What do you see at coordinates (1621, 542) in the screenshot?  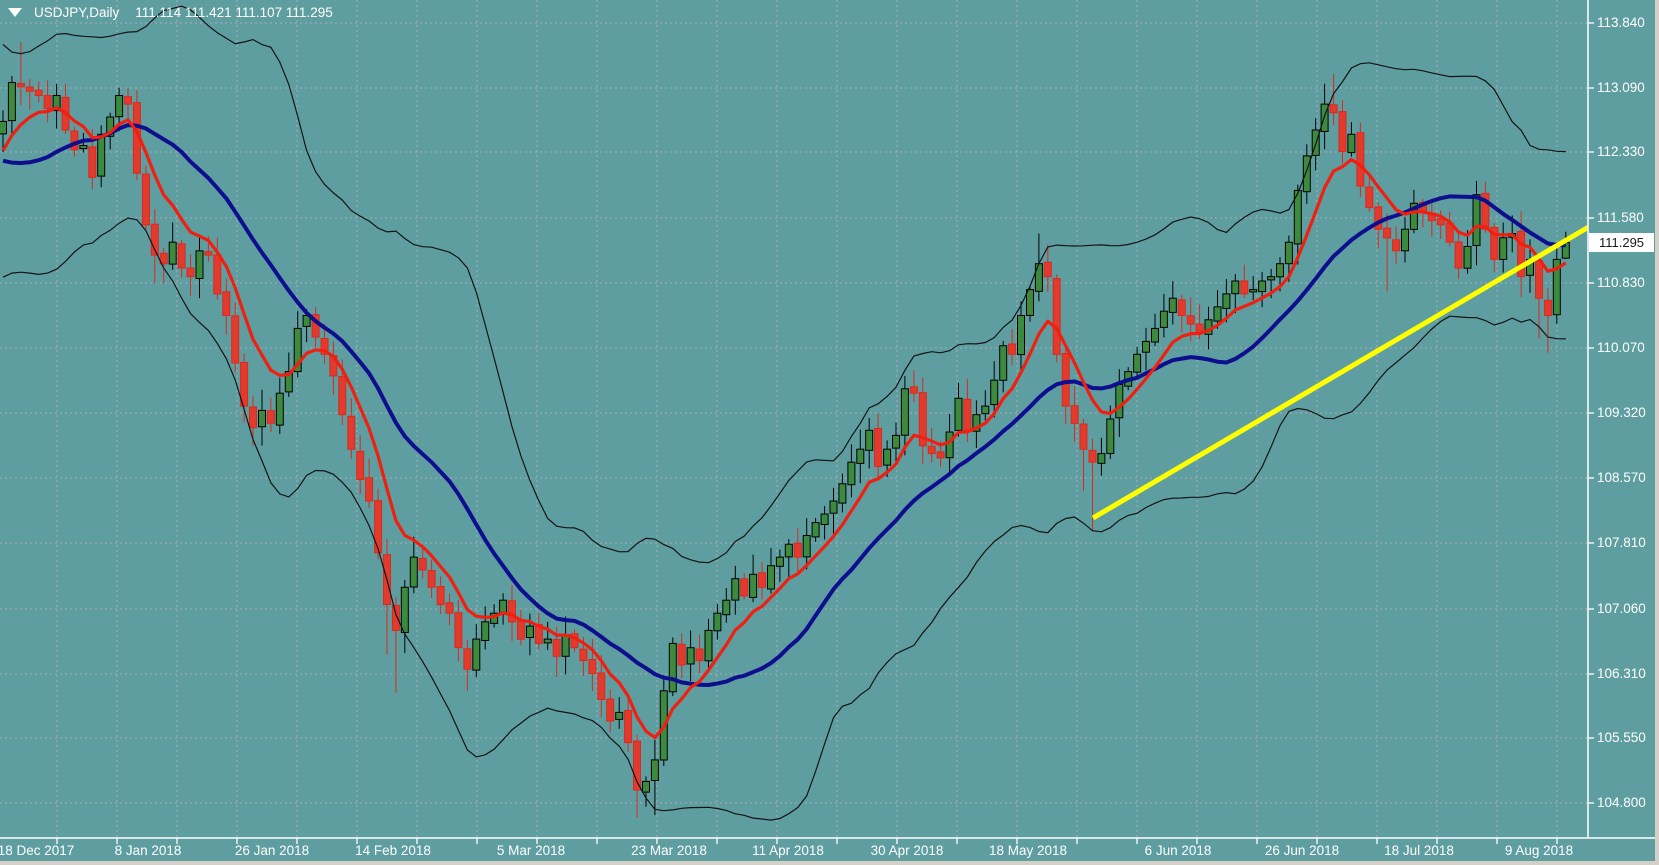 I see `price-axis-label: 107.810` at bounding box center [1621, 542].